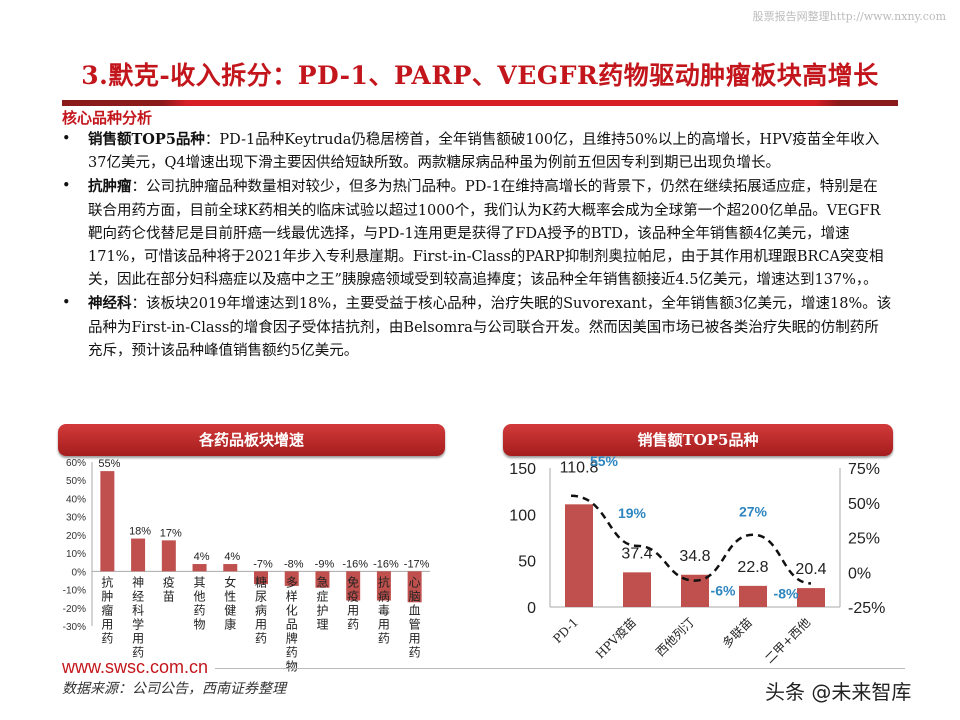 The image size is (960, 720). Describe the element at coordinates (76, 463) in the screenshot. I see `y-tick-label: 60%` at that location.